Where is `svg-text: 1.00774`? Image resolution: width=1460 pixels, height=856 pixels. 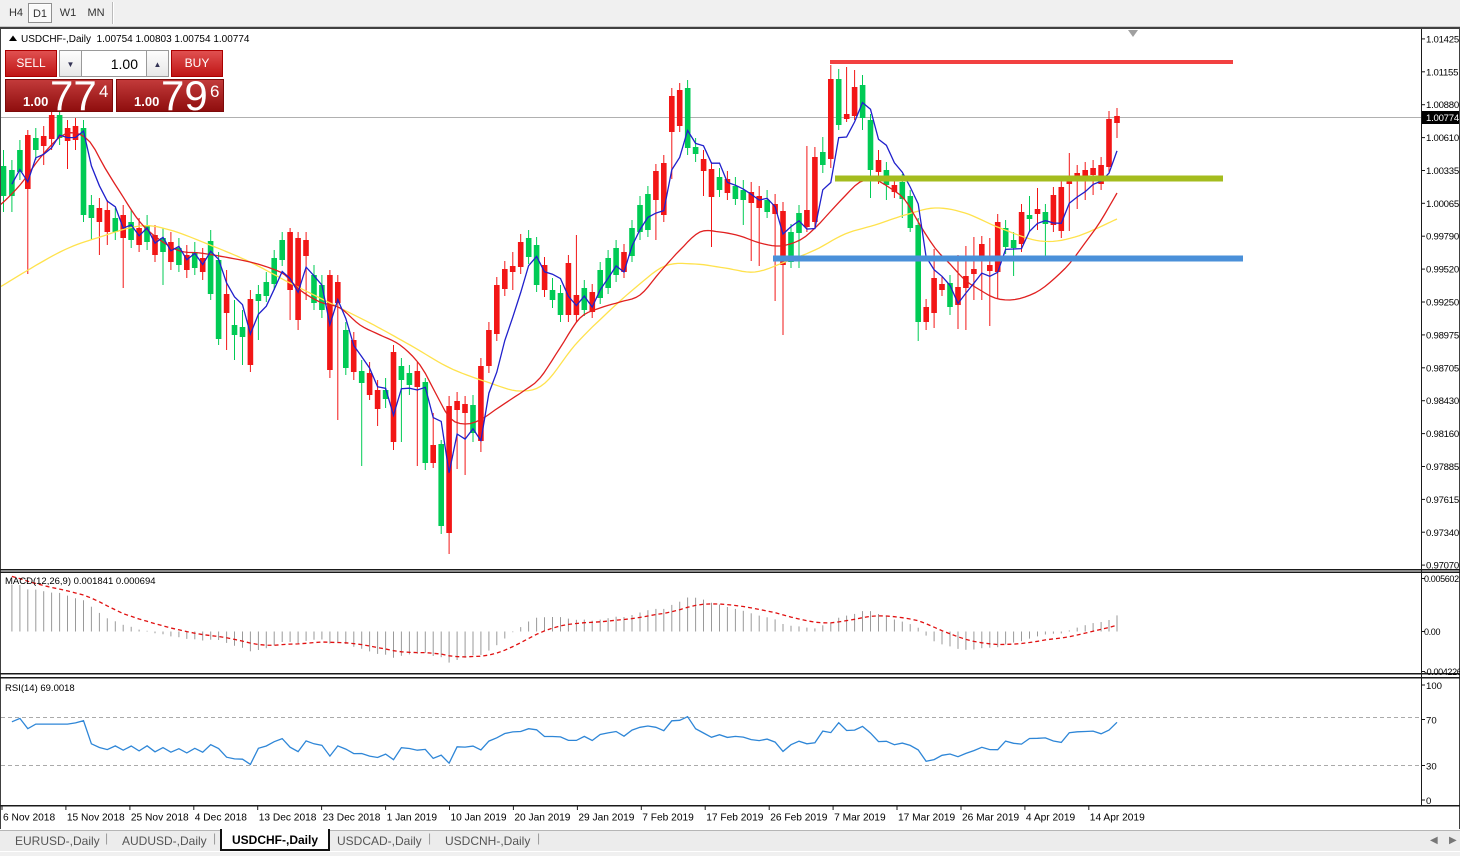
svg-text: 1.00774 is located at coordinates (1443, 118).